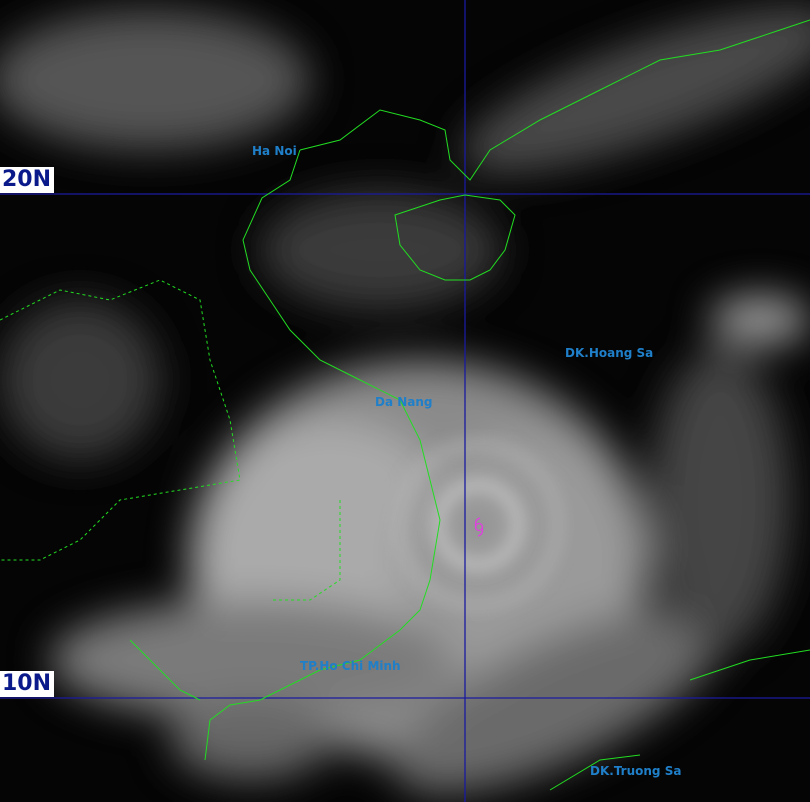 This screenshot has height=802, width=810. I want to click on city-label-ha-noi: Ha Noi, so click(274, 151).